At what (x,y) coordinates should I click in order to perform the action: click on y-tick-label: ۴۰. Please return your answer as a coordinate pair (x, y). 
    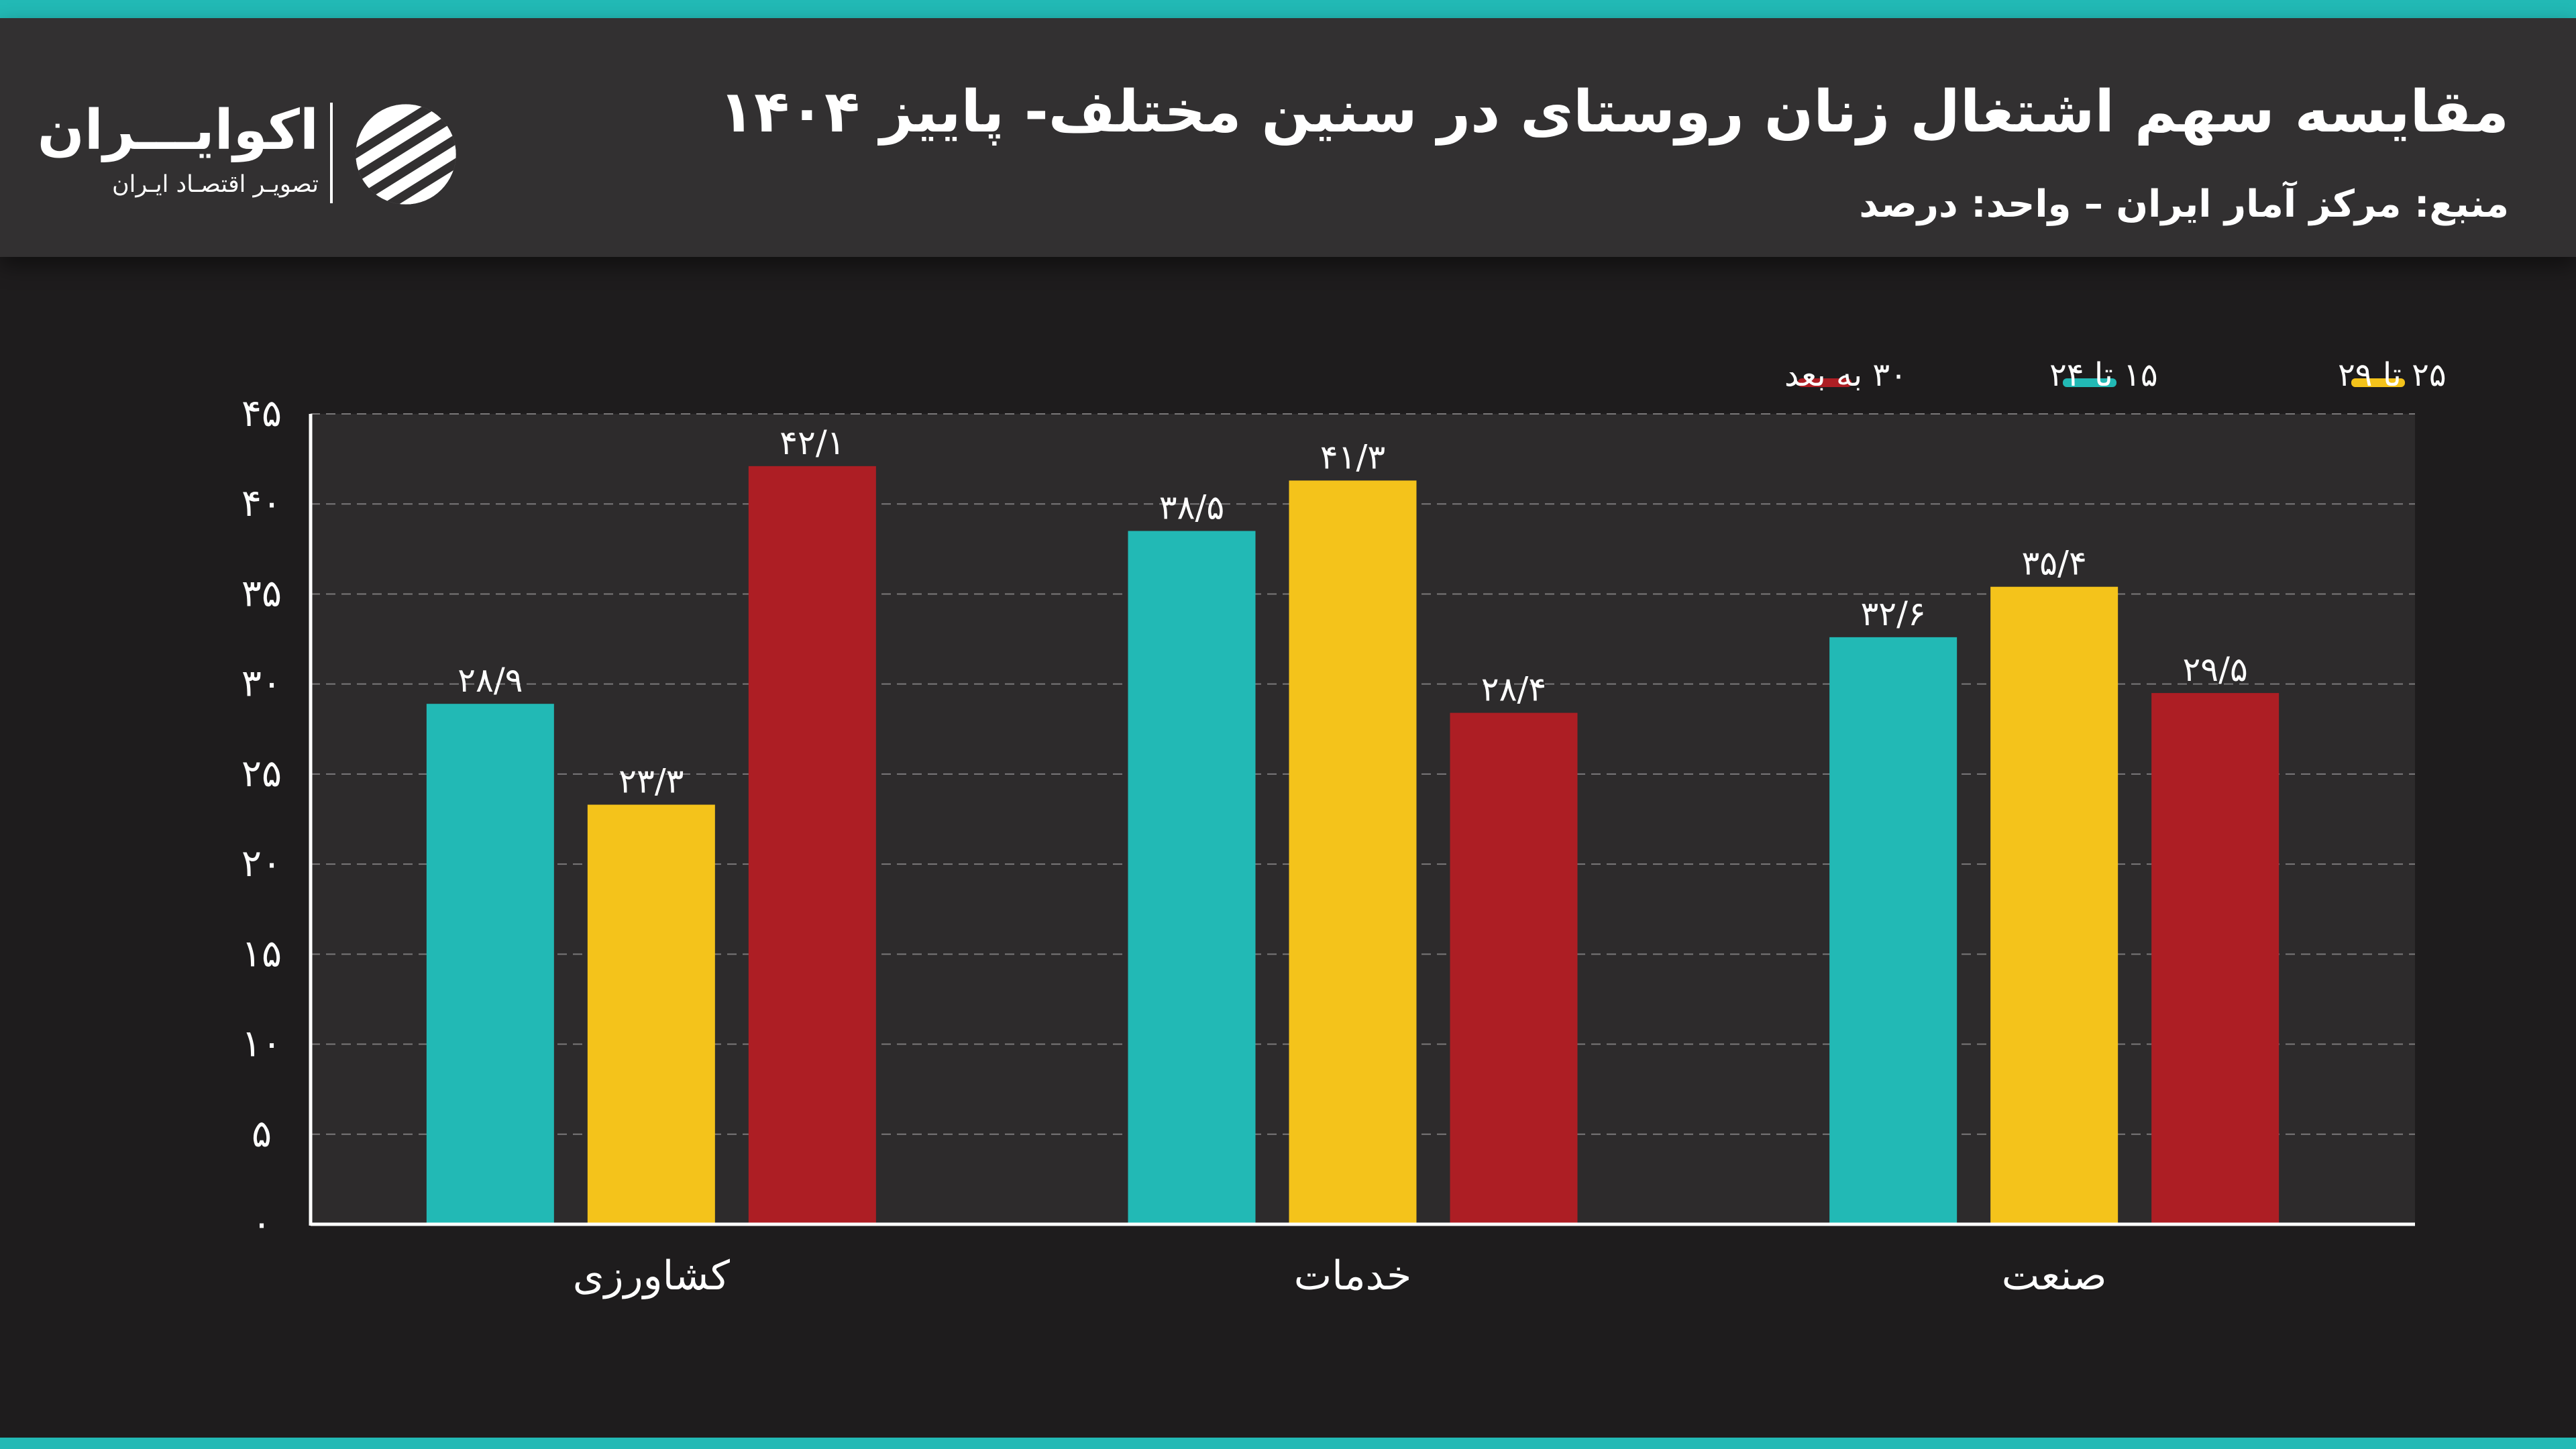
    Looking at the image, I should click on (261, 503).